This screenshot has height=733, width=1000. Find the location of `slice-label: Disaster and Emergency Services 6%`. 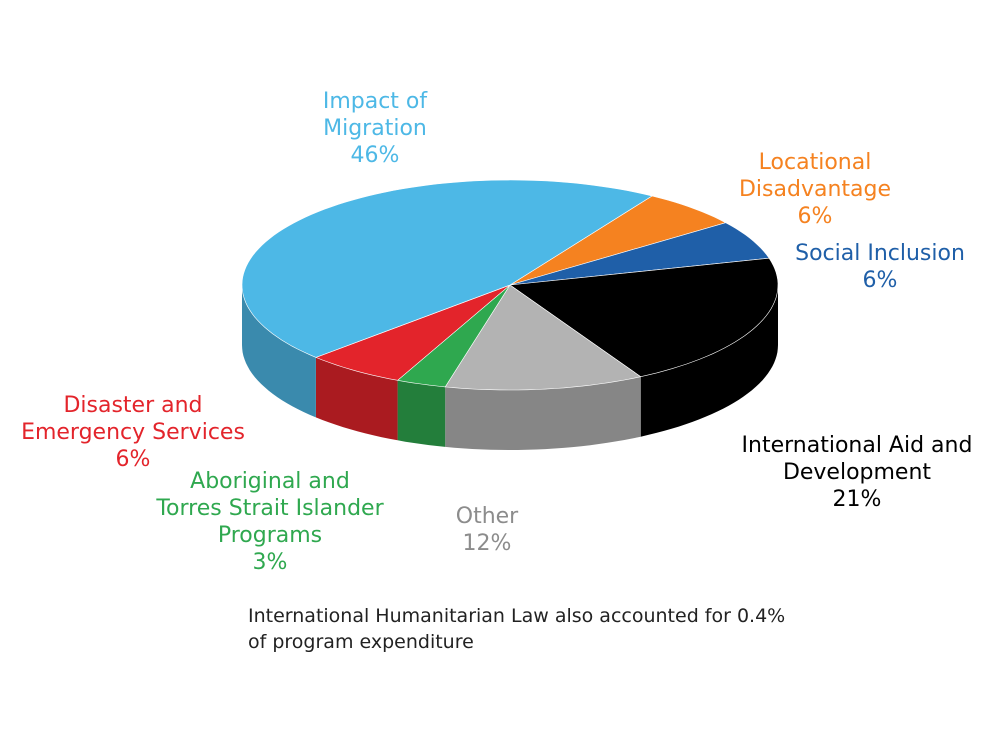

slice-label: Disaster and Emergency Services 6% is located at coordinates (133, 432).